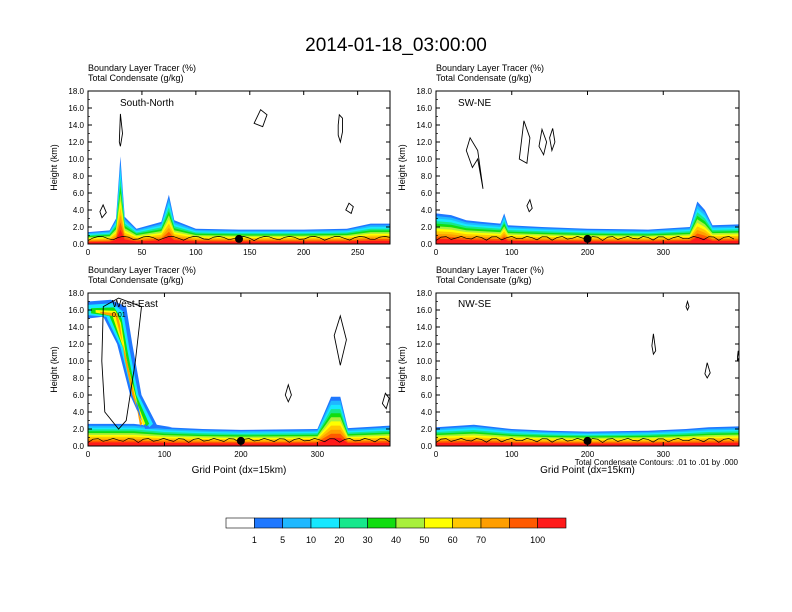 This screenshot has height=612, width=792. What do you see at coordinates (484, 280) in the screenshot?
I see `contour-label: Total Condensate (g/kg)` at bounding box center [484, 280].